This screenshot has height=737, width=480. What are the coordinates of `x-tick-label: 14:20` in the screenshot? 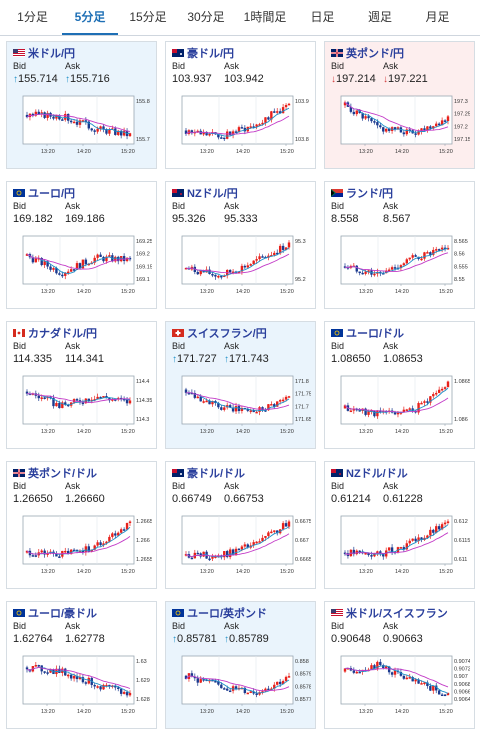 It's located at (402, 152).